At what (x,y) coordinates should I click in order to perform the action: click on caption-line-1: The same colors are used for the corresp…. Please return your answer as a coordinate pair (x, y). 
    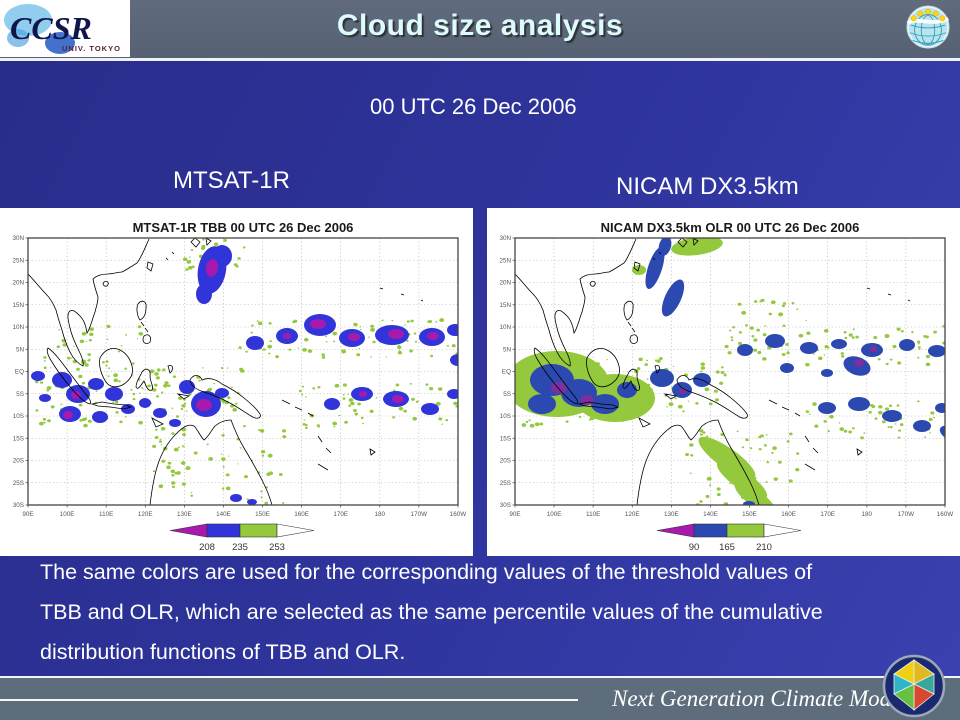
    Looking at the image, I should click on (426, 572).